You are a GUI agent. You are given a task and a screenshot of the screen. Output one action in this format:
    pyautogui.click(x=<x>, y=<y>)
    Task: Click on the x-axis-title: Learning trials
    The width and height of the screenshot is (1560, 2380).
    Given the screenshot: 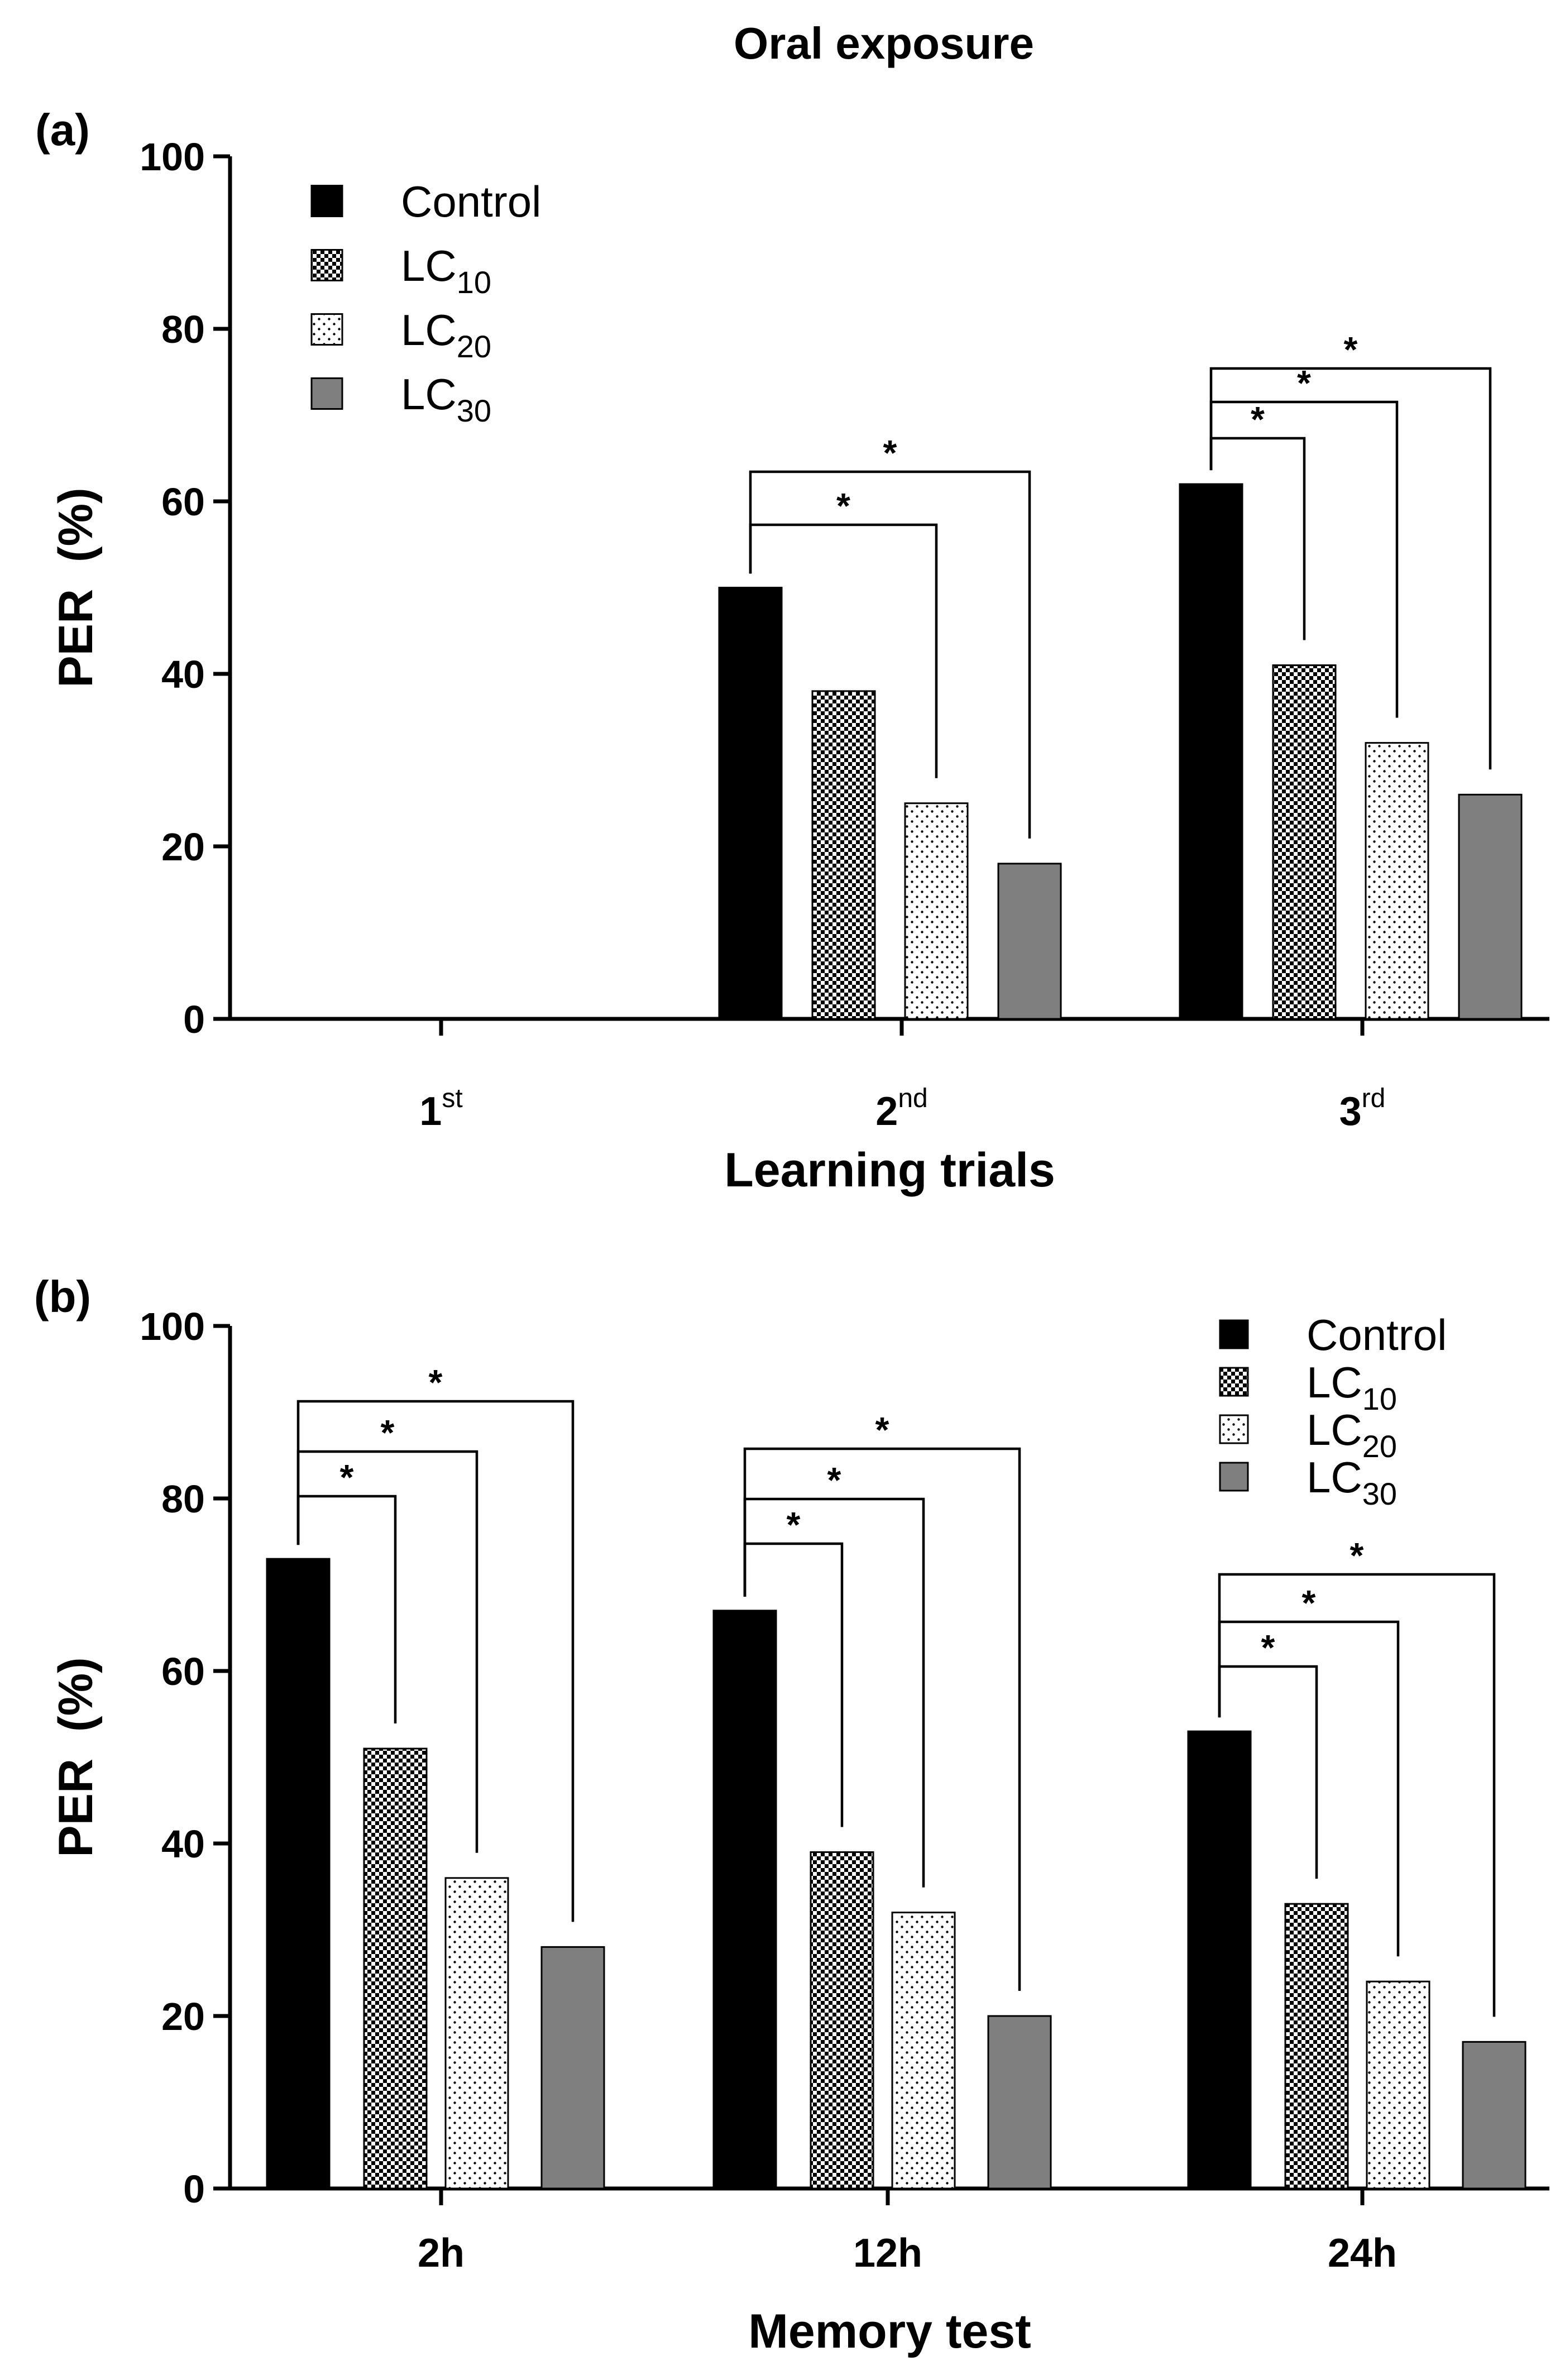 What is the action you would take?
    pyautogui.click(x=889, y=1170)
    